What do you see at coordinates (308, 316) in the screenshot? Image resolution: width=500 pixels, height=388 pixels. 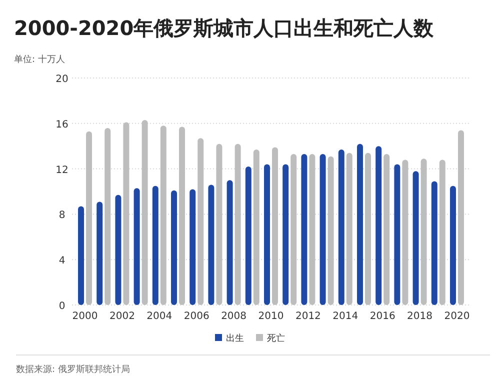 I see `x-tick-label: 2012` at bounding box center [308, 316].